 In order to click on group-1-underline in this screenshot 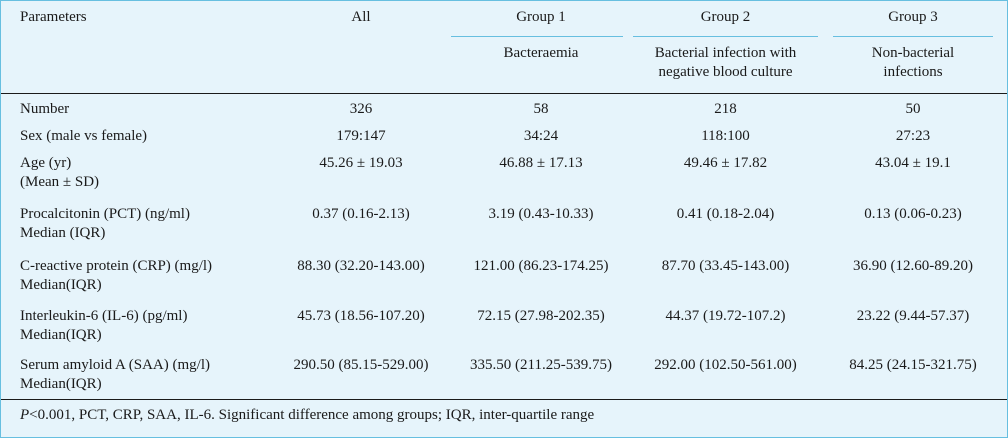, I will do `click(537, 36)`.